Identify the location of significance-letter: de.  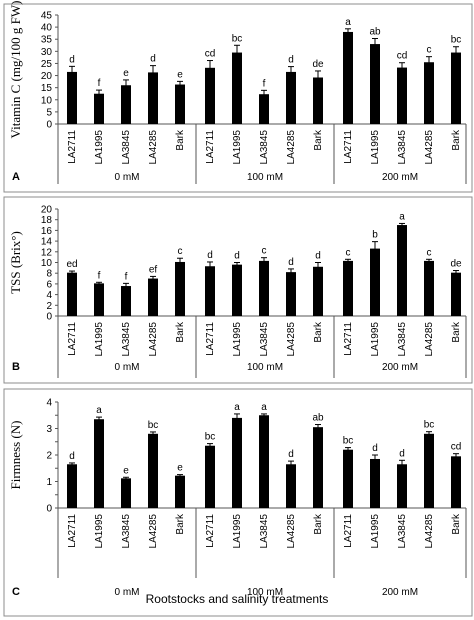
(318, 64).